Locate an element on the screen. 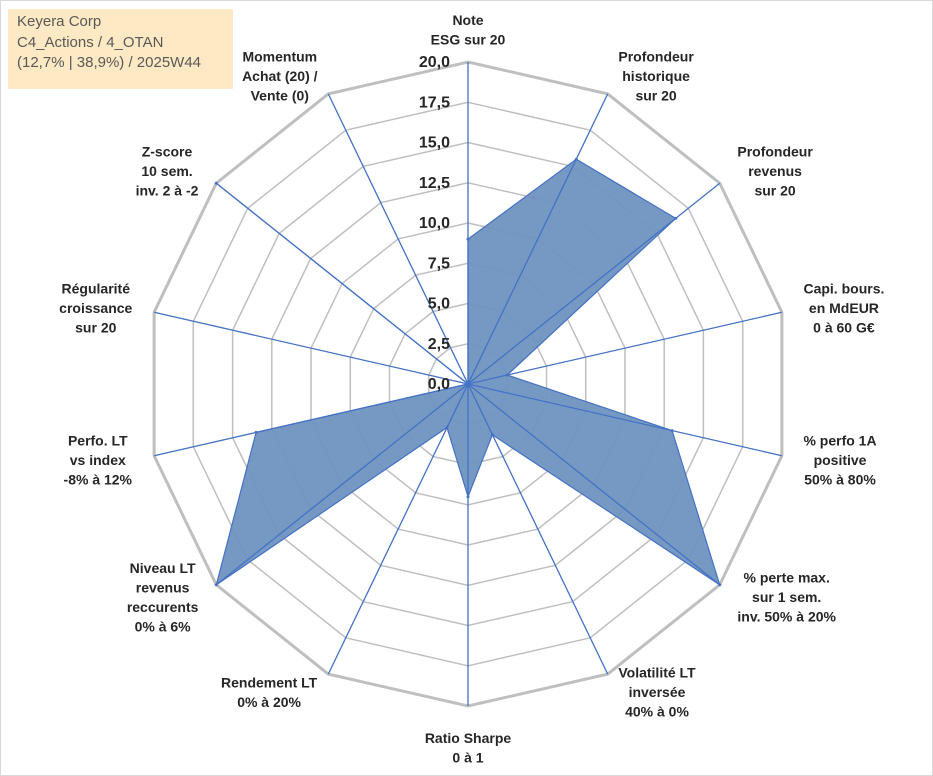 The width and height of the screenshot is (933, 776). axis-label-1-line-1: historique is located at coordinates (656, 76).